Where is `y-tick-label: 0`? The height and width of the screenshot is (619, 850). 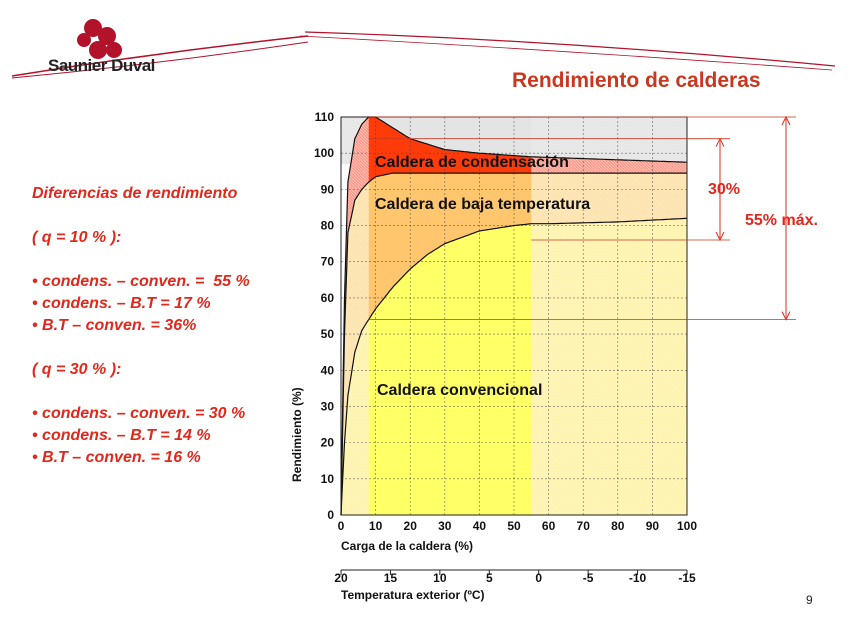 y-tick-label: 0 is located at coordinates (330, 515).